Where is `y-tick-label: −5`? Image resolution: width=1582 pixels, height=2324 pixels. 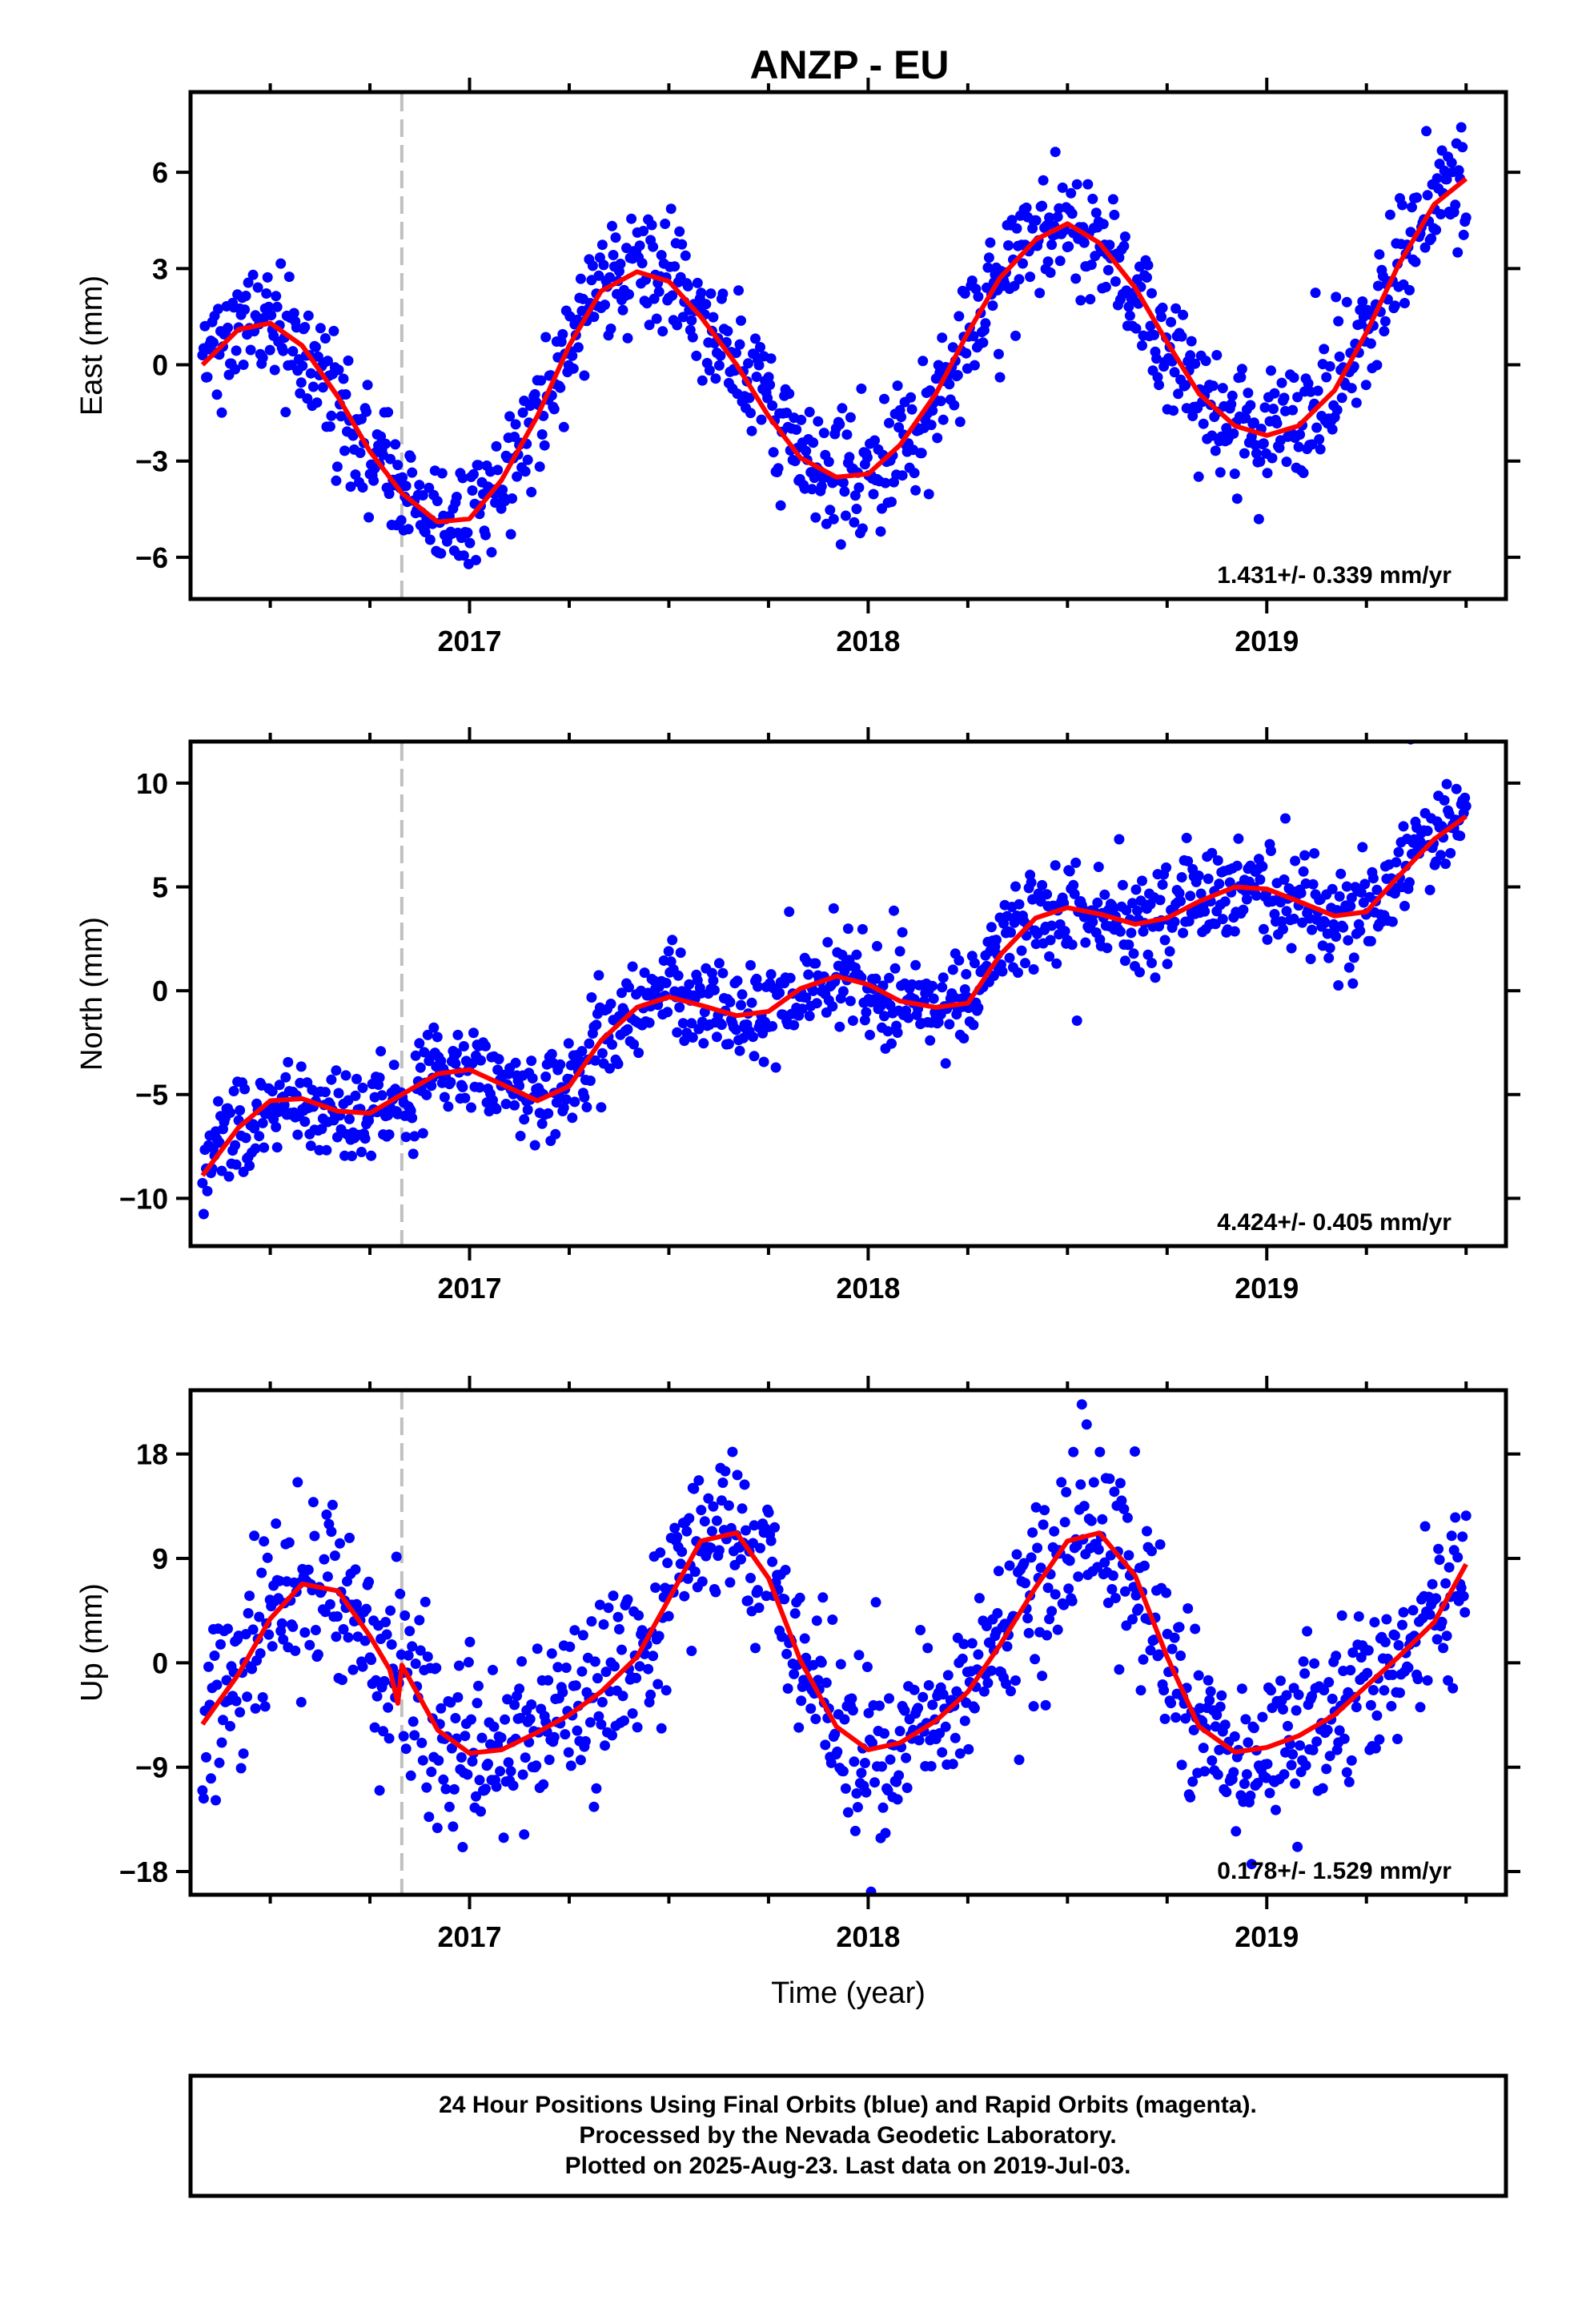
y-tick-label: −5 is located at coordinates (151, 1095).